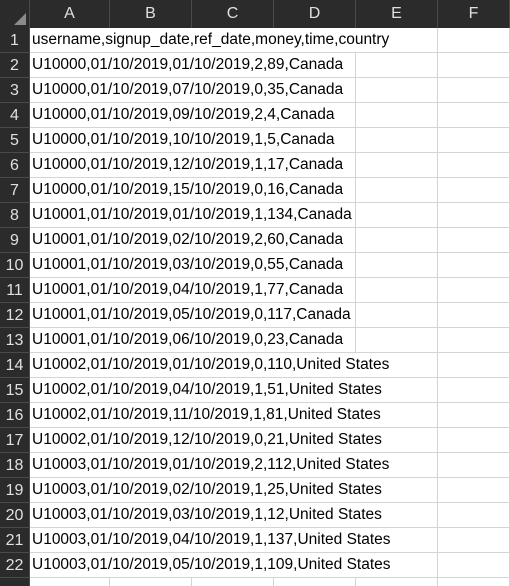 The image size is (510, 586). What do you see at coordinates (189, 265) in the screenshot?
I see `cell-a10: U10001,01/10/2019,03/10/2019,0,55,Canada` at bounding box center [189, 265].